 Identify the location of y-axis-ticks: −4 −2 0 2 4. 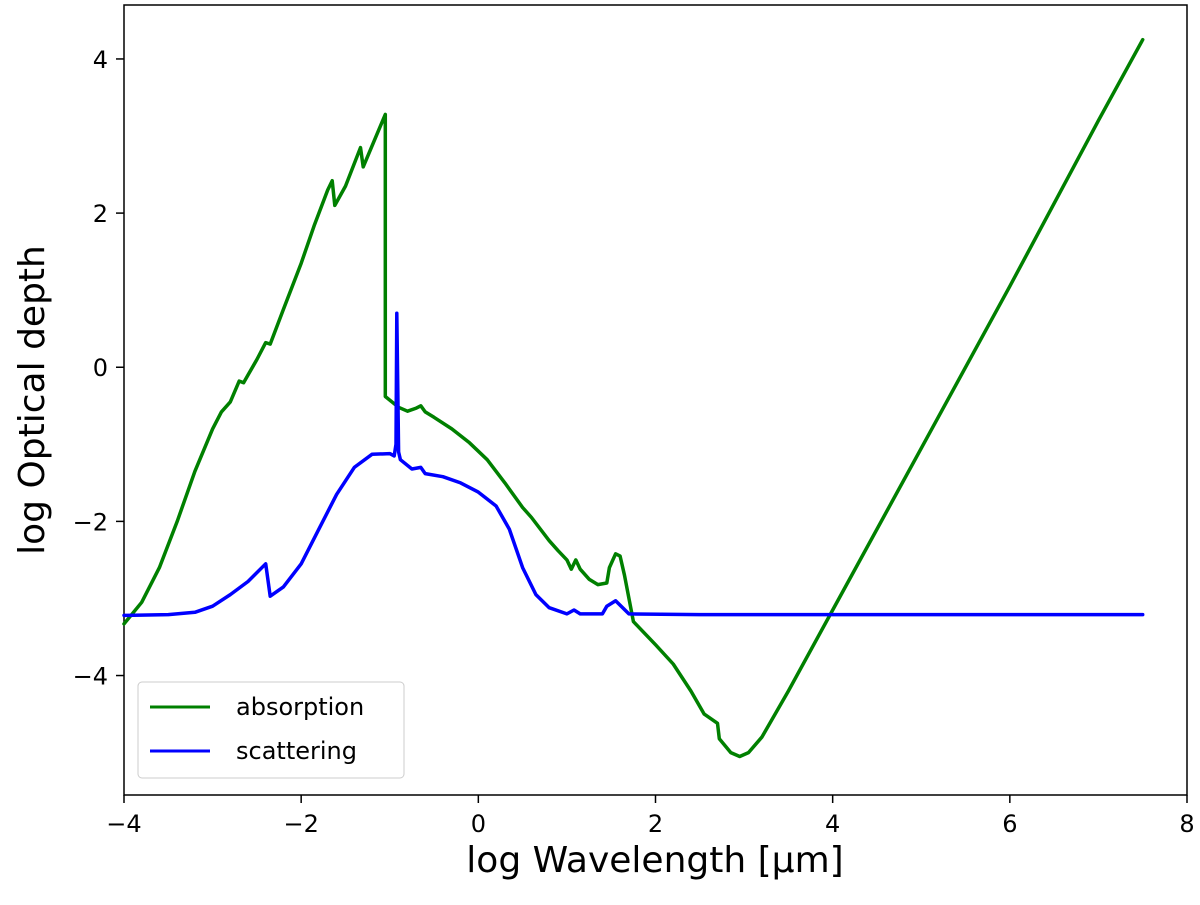
(98, 368).